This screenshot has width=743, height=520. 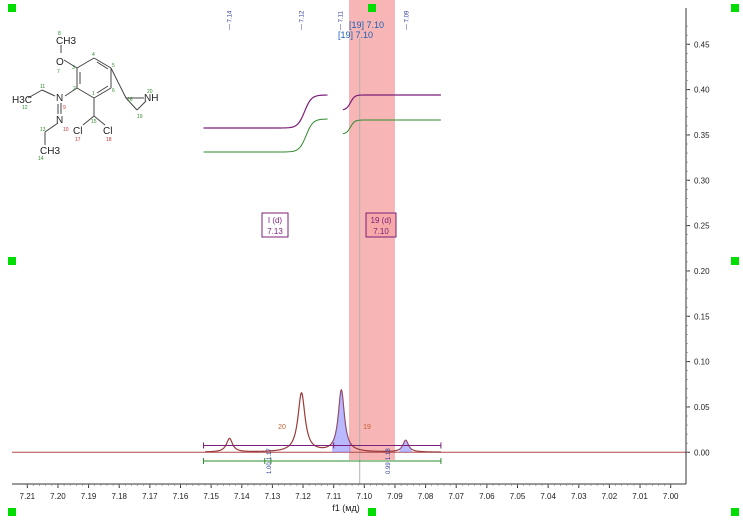 What do you see at coordinates (487, 496) in the screenshot?
I see `x-tick-label: 7.06` at bounding box center [487, 496].